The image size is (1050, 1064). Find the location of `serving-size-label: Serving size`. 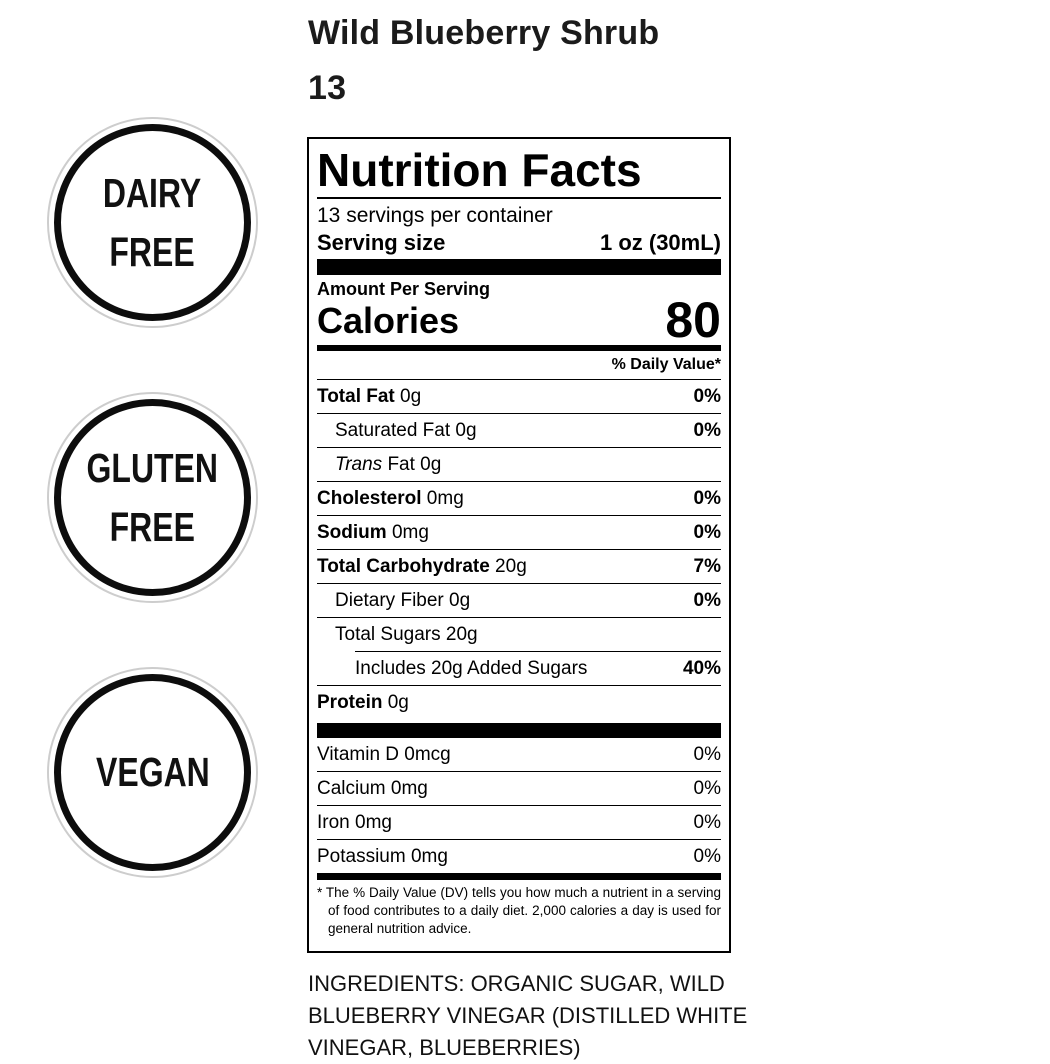

serving-size-label: Serving size is located at coordinates (381, 242).